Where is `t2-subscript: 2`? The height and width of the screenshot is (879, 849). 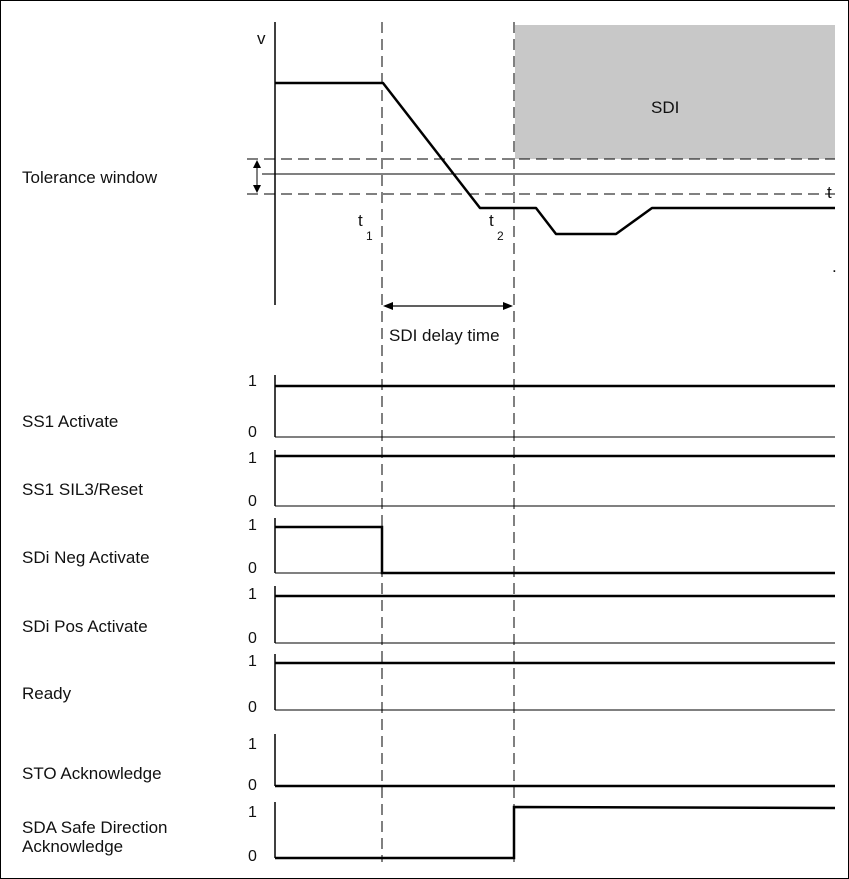 t2-subscript: 2 is located at coordinates (500, 236).